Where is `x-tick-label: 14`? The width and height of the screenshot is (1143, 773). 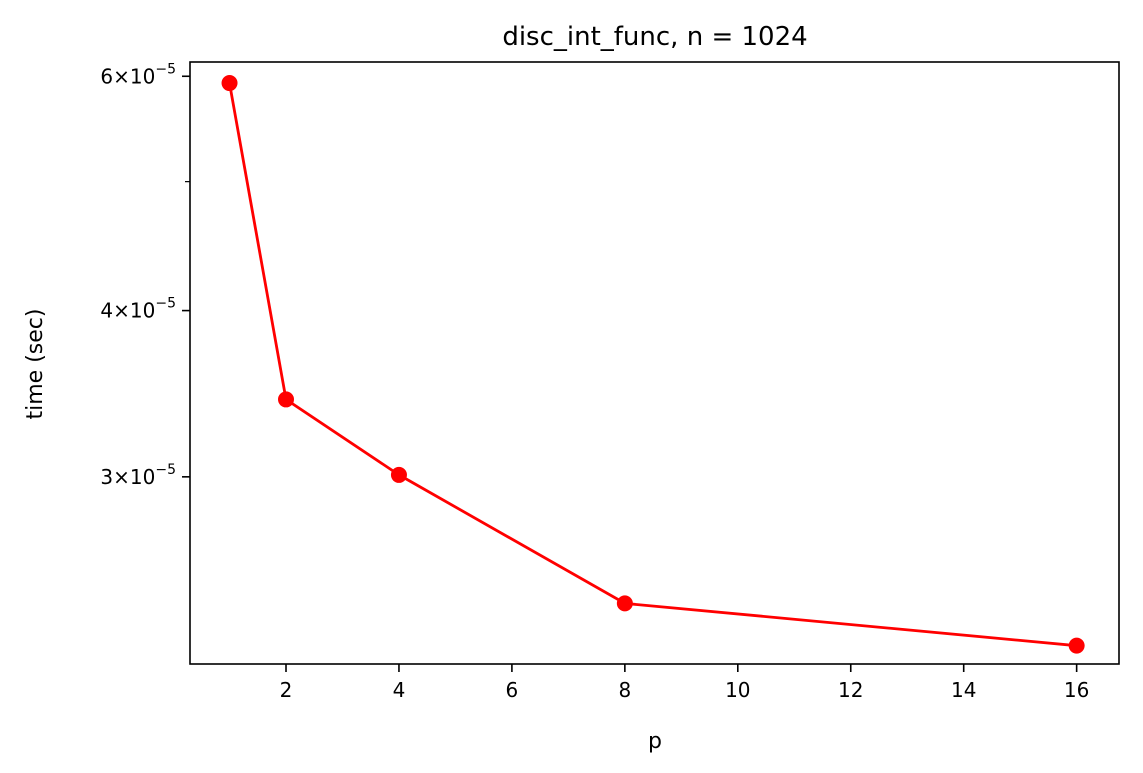
x-tick-label: 14 is located at coordinates (963, 690).